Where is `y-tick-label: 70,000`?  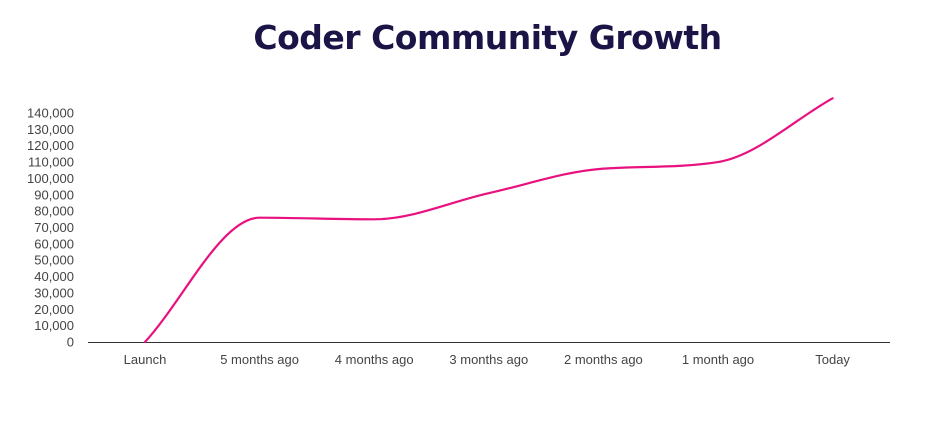
y-tick-label: 70,000 is located at coordinates (54, 227).